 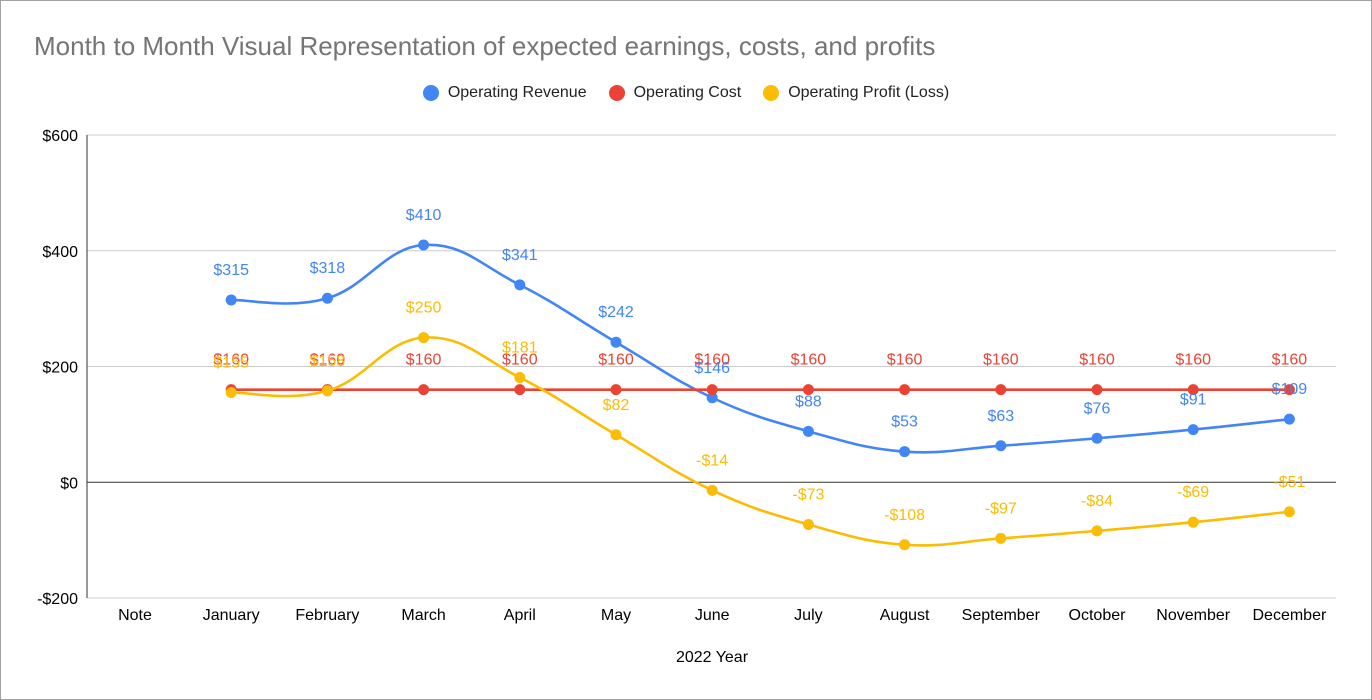 What do you see at coordinates (60, 368) in the screenshot?
I see `y-tick-label: $200` at bounding box center [60, 368].